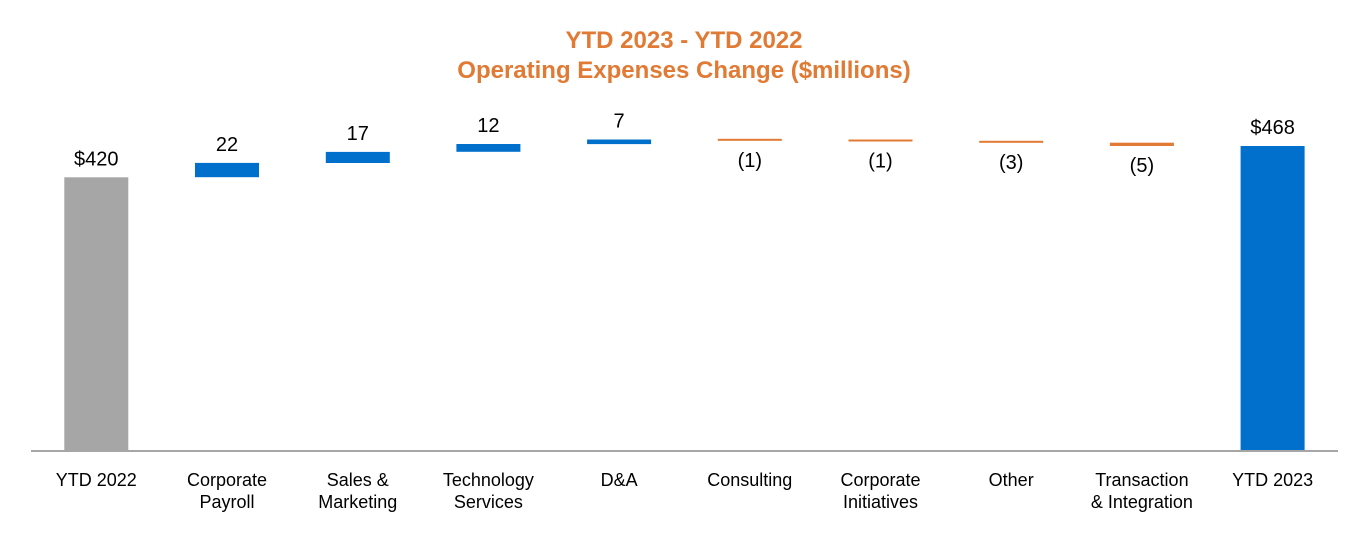 Image resolution: width=1368 pixels, height=540 pixels. I want to click on chart-subtitle: Operating Expenses Change ($millions), so click(683, 70).